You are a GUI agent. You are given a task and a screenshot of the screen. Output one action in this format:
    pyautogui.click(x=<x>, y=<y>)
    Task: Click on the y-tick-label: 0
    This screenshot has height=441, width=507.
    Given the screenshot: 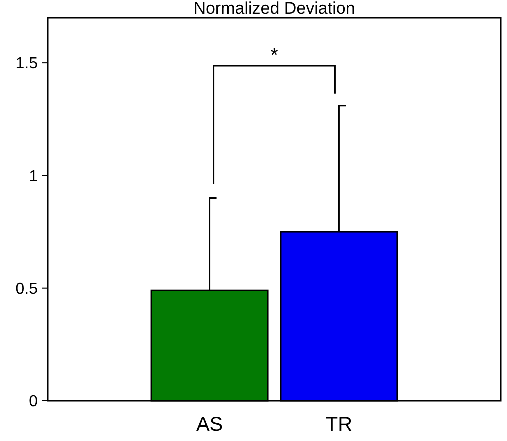 What is the action you would take?
    pyautogui.click(x=33, y=402)
    